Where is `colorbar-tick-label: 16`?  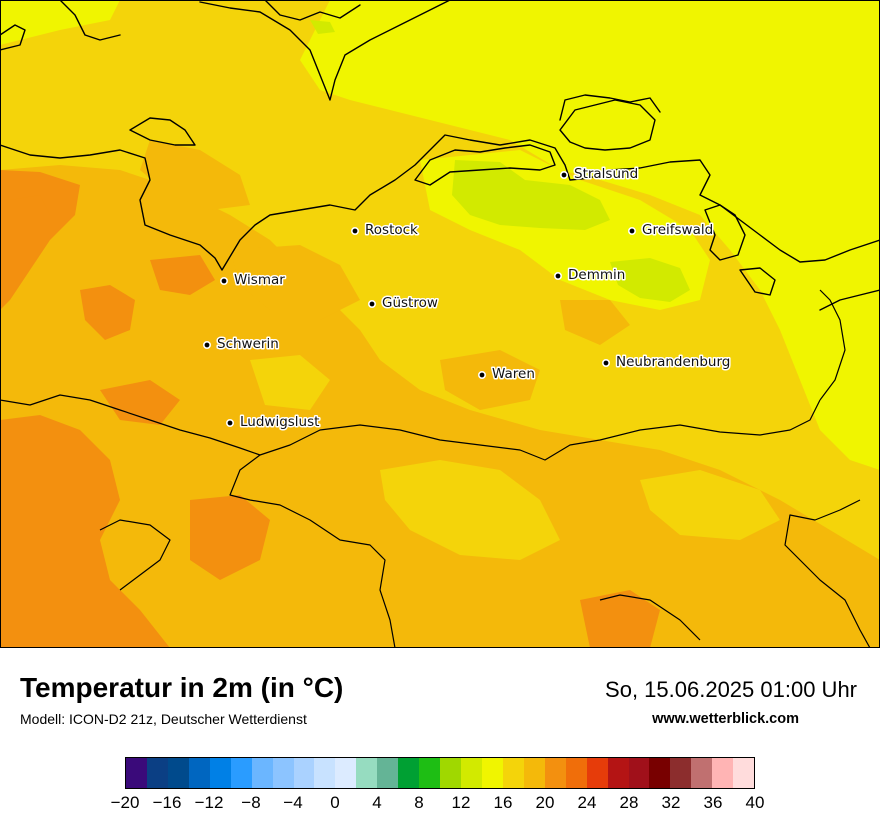
colorbar-tick-label: 16 is located at coordinates (503, 802).